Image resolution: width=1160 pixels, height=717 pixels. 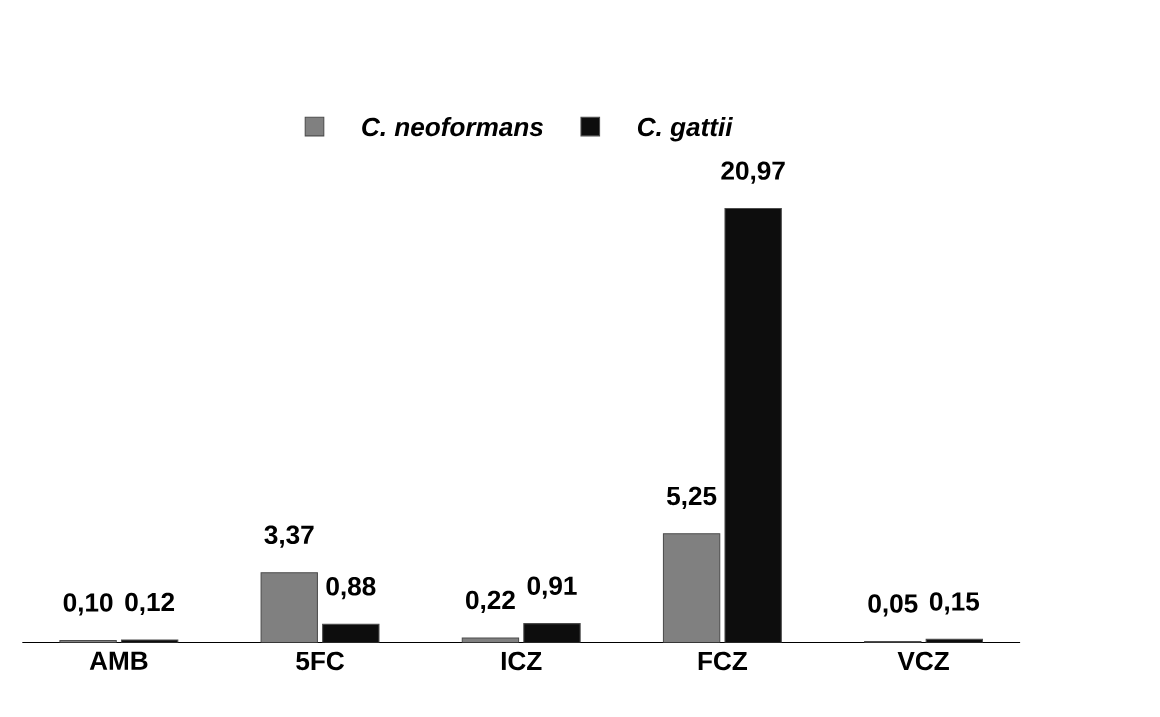 What do you see at coordinates (691, 498) in the screenshot?
I see `data-label: 5,25` at bounding box center [691, 498].